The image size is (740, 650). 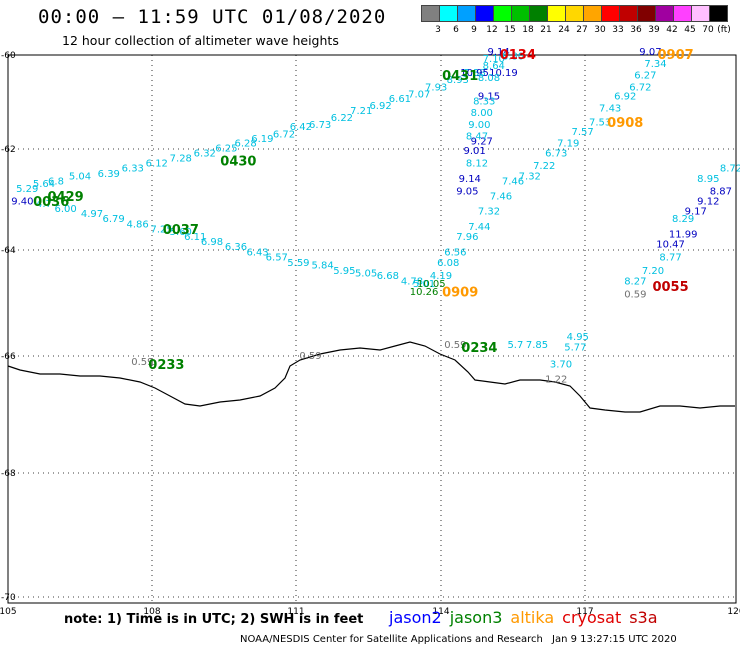 I want to click on wave-height-value: 11.99, so click(x=683, y=234).